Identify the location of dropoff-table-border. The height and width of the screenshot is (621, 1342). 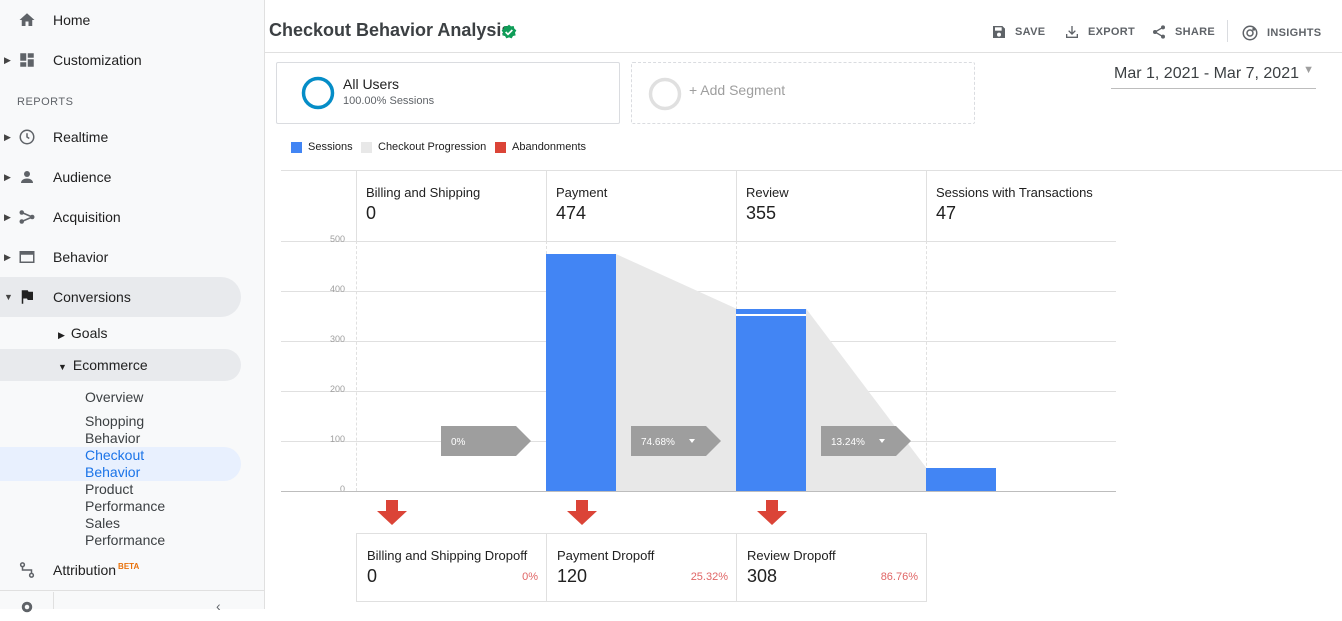
(641, 567).